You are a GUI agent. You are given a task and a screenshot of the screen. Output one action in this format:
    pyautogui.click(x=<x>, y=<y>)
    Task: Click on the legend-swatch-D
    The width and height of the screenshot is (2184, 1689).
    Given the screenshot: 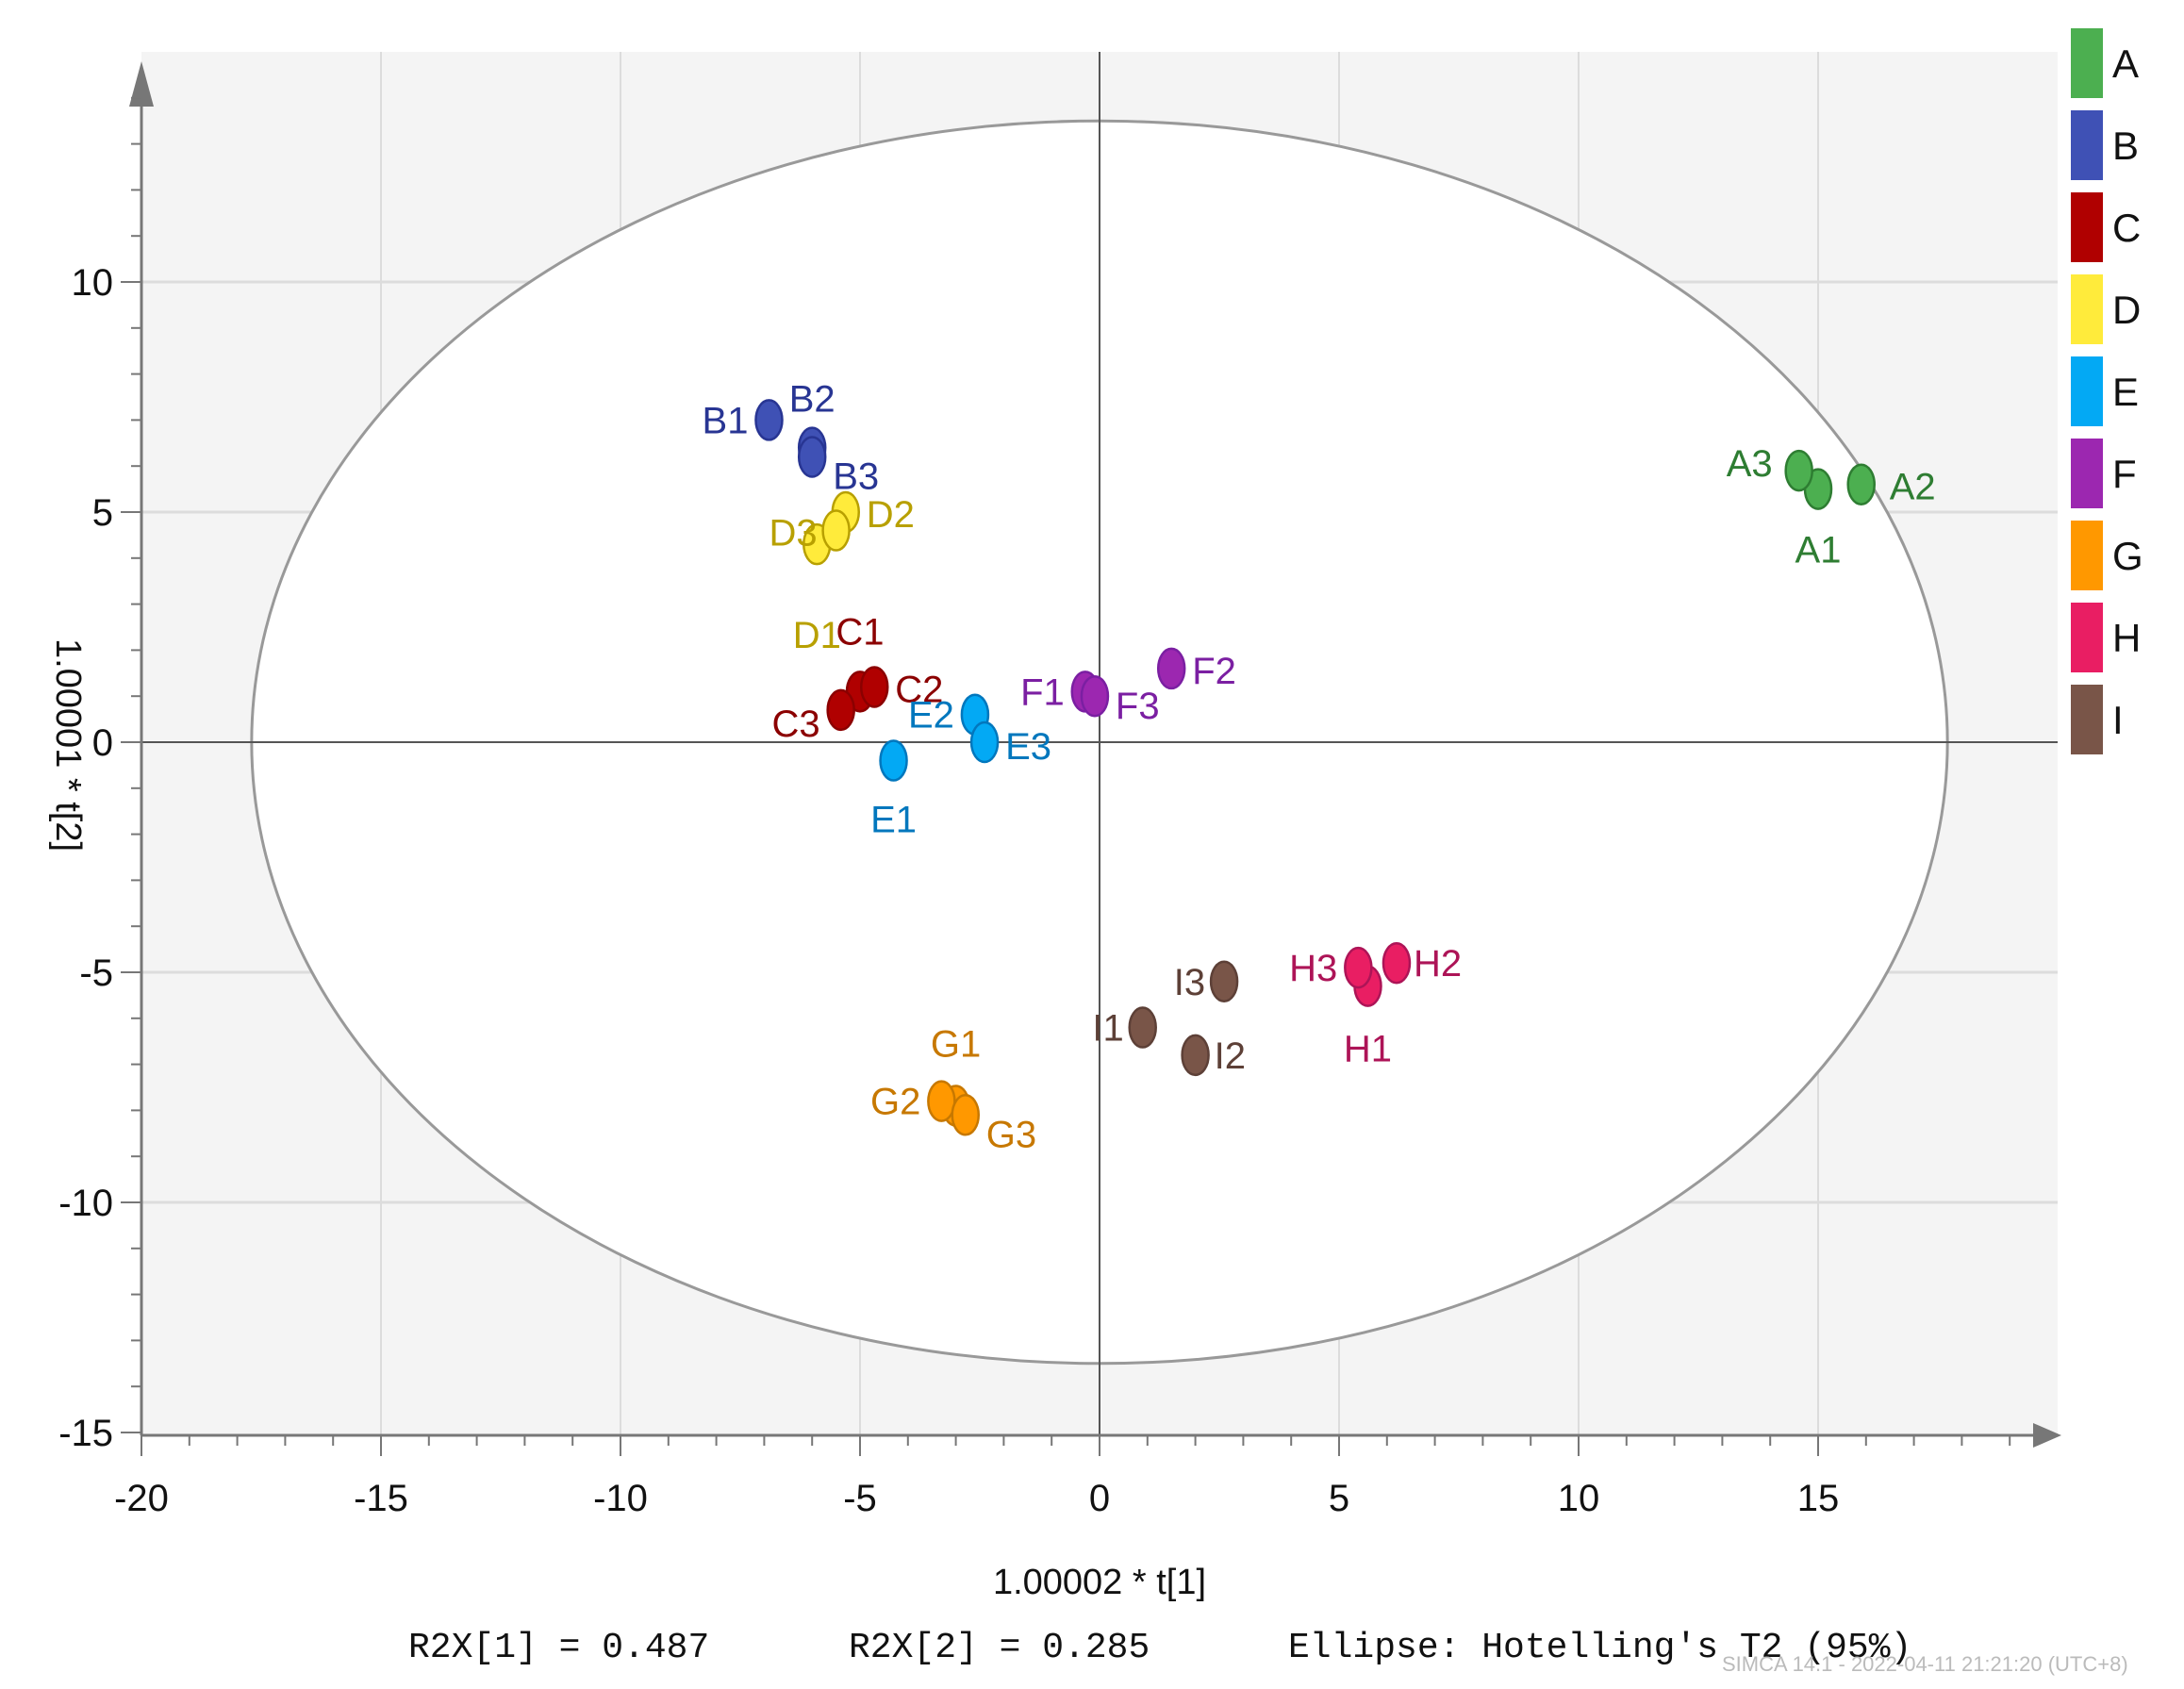 What is the action you would take?
    pyautogui.click(x=2087, y=309)
    